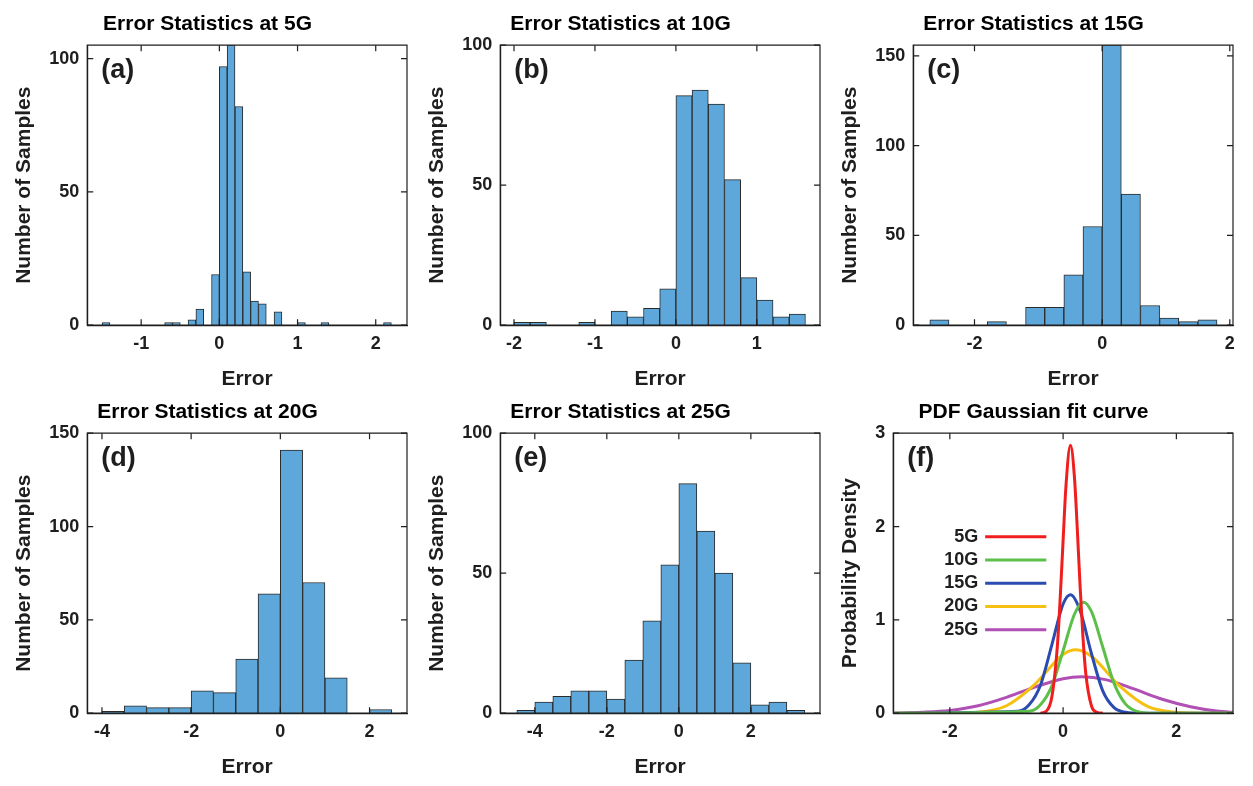 The image size is (1253, 786). Describe the element at coordinates (118, 457) in the screenshot. I see `annotation: (d)` at that location.